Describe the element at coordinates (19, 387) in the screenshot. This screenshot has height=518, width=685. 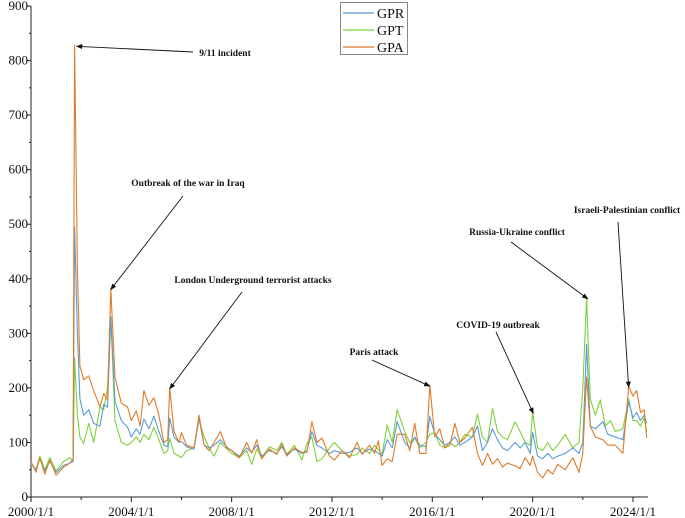
I see `y-tick-label: 200` at that location.